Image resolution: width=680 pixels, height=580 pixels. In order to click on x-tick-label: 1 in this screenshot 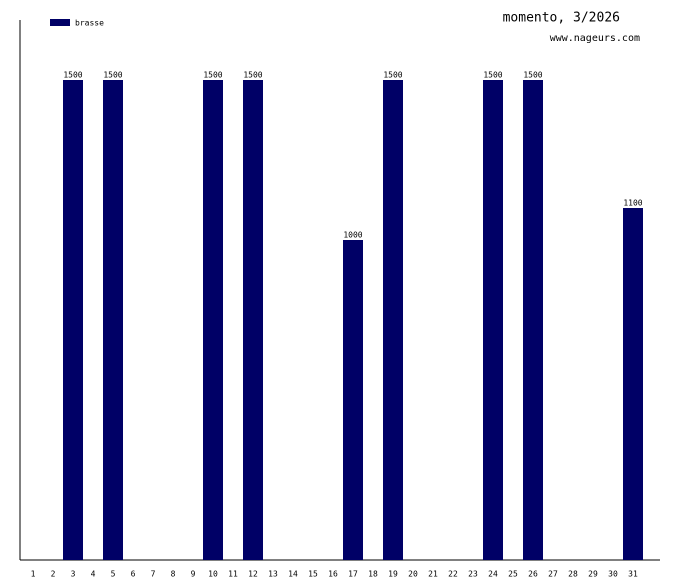, I will do `click(33, 574)`.